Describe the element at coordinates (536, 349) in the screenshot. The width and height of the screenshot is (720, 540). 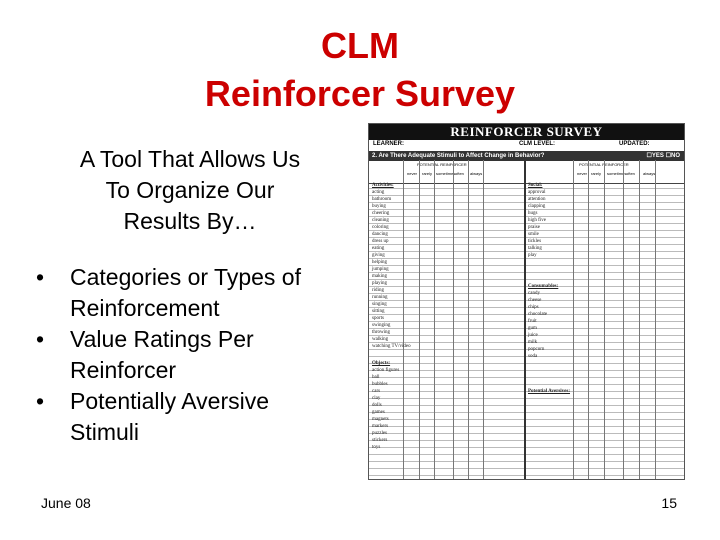
I see `form-list-item: popcorn` at that location.